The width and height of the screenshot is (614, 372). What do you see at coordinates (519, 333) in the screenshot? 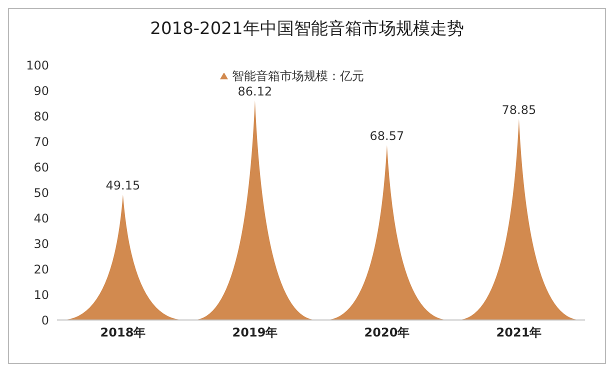
I see `x-tick-label: 2021年` at bounding box center [519, 333].